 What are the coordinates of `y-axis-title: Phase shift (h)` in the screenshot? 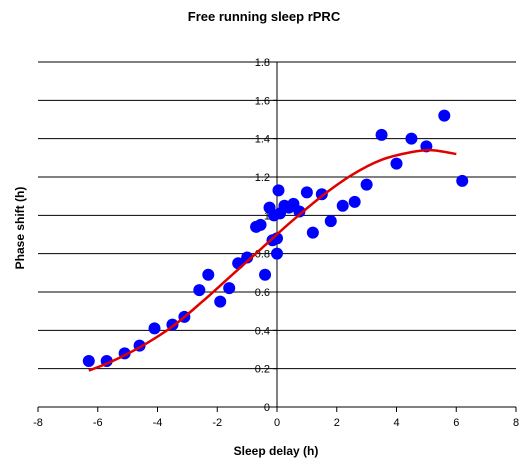 It's located at (20, 228).